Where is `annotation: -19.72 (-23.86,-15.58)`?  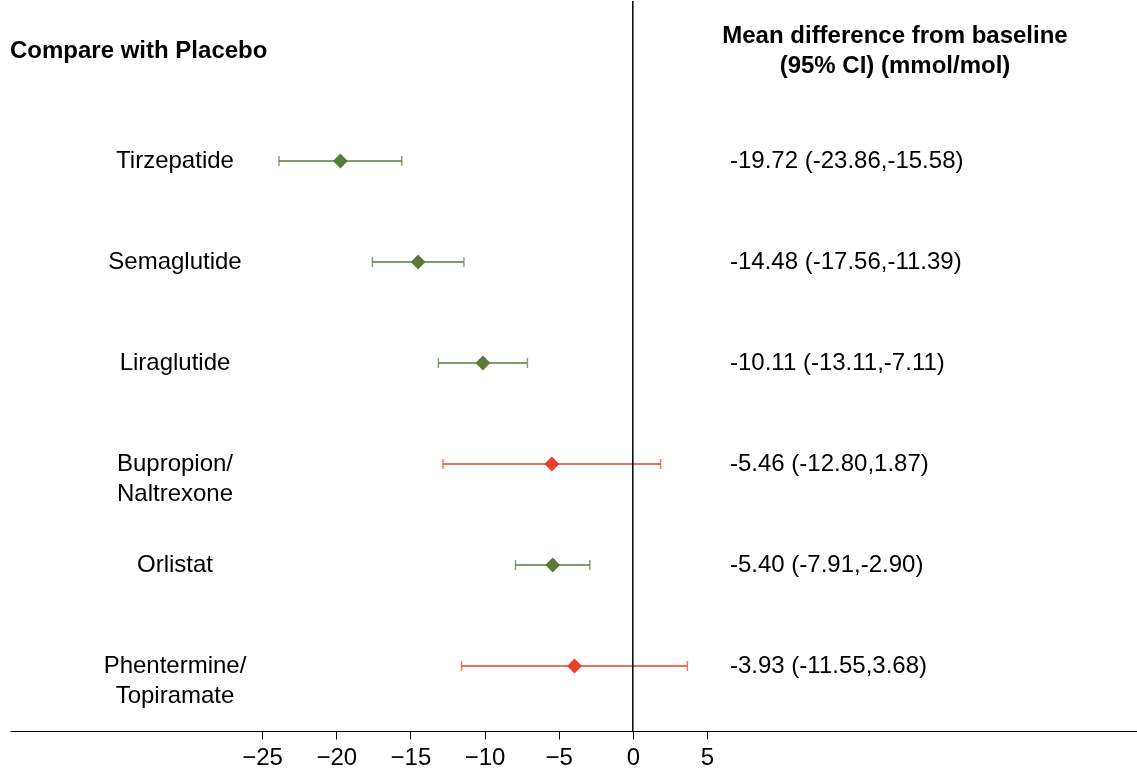 annotation: -19.72 (-23.86,-15.58) is located at coordinates (847, 159).